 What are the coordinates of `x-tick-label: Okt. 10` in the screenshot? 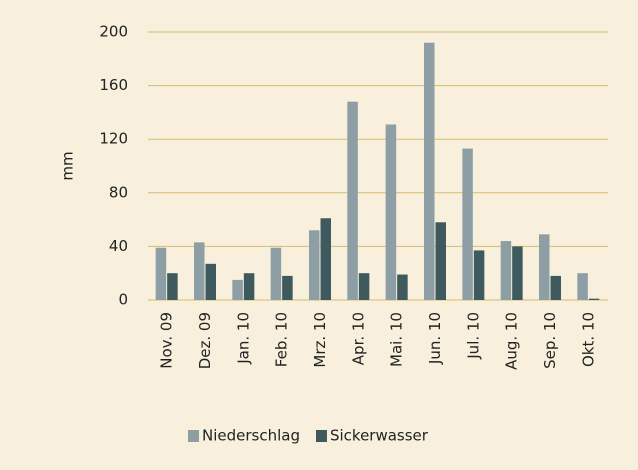 It's located at (588, 339).